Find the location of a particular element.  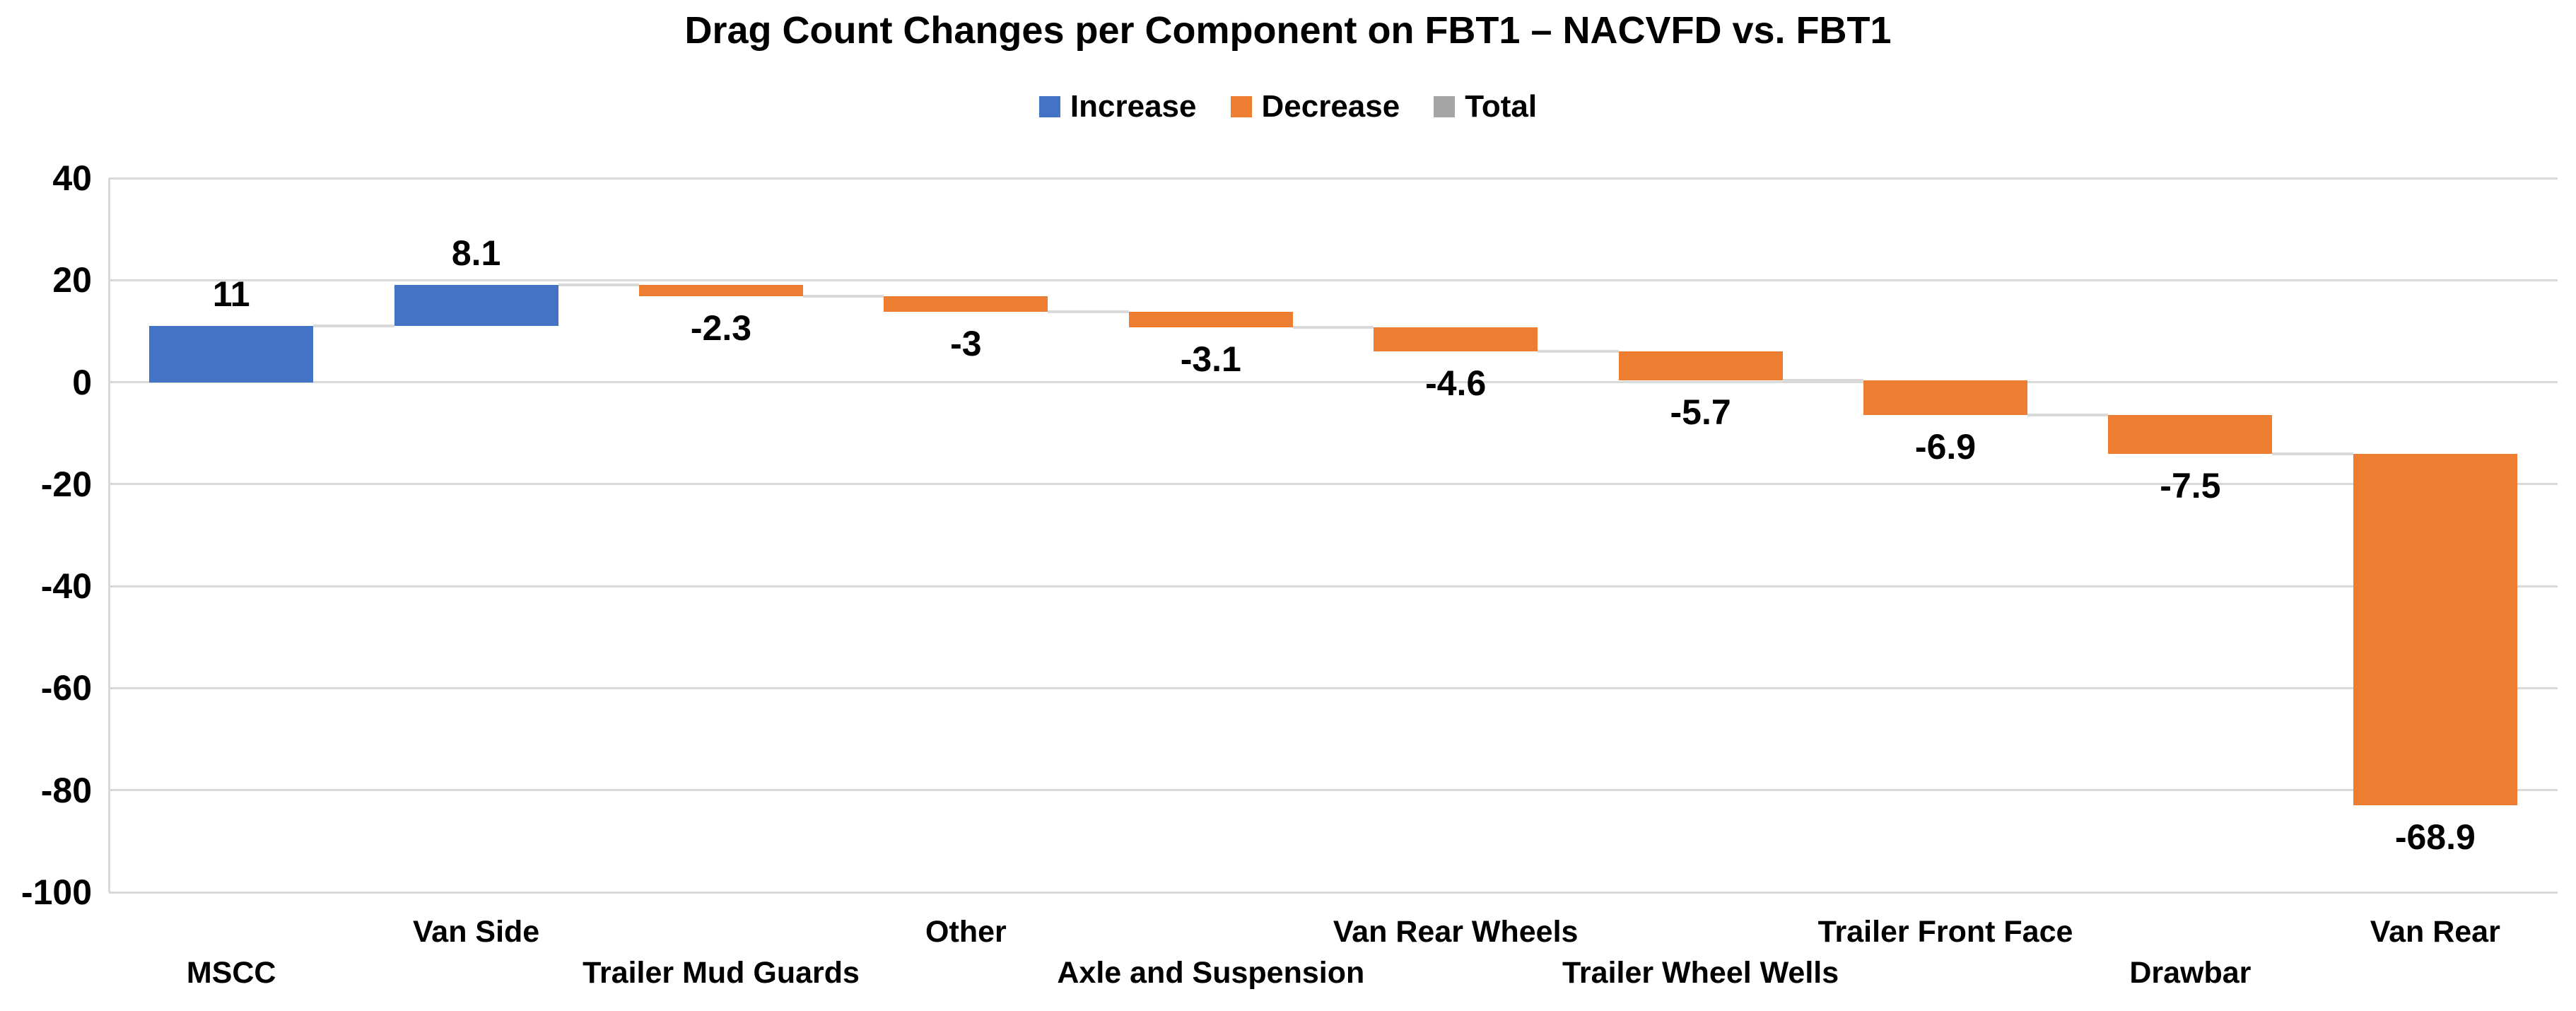

gridline-y--80 is located at coordinates (1334, 790).